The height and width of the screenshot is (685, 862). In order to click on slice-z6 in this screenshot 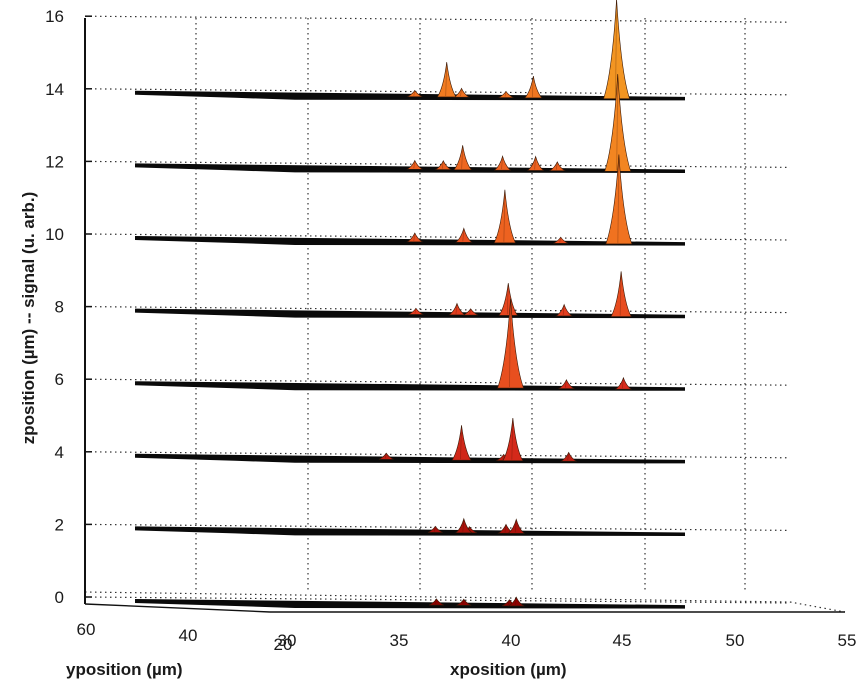, I will do `click(410, 344)`.